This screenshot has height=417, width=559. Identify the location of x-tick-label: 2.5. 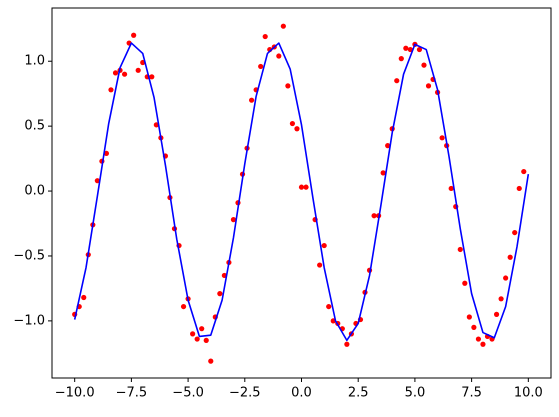
(358, 393).